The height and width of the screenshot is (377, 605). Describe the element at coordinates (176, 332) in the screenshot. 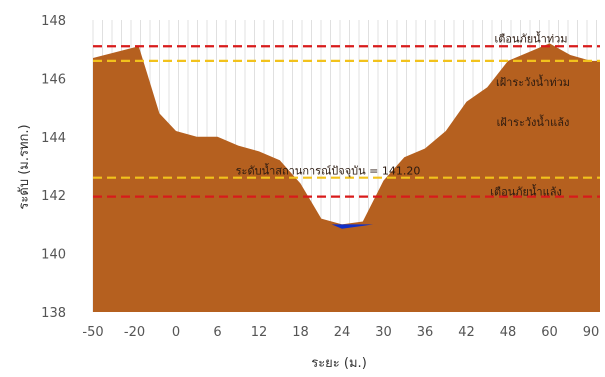

I see `x-tick-label: 0` at that location.